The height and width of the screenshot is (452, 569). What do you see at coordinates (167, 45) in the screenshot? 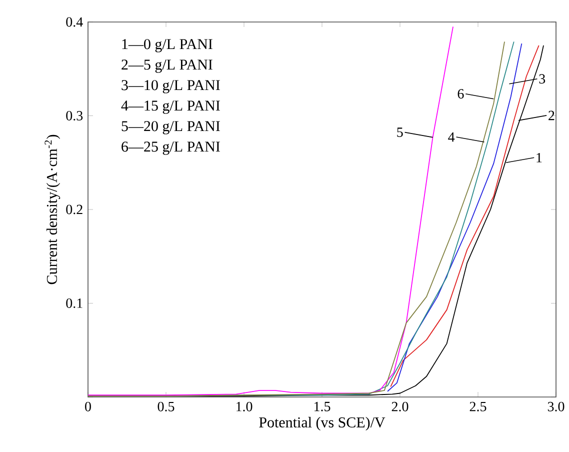
I see `annotation: 1—0 g/L PANI` at bounding box center [167, 45].